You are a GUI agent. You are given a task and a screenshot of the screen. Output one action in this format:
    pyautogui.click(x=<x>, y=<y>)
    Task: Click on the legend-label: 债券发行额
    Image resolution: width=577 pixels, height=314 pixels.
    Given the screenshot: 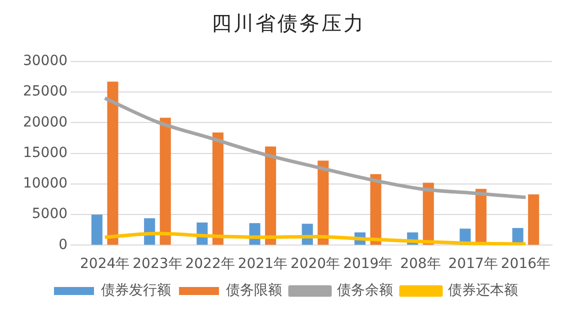 What is the action you would take?
    pyautogui.click(x=136, y=290)
    